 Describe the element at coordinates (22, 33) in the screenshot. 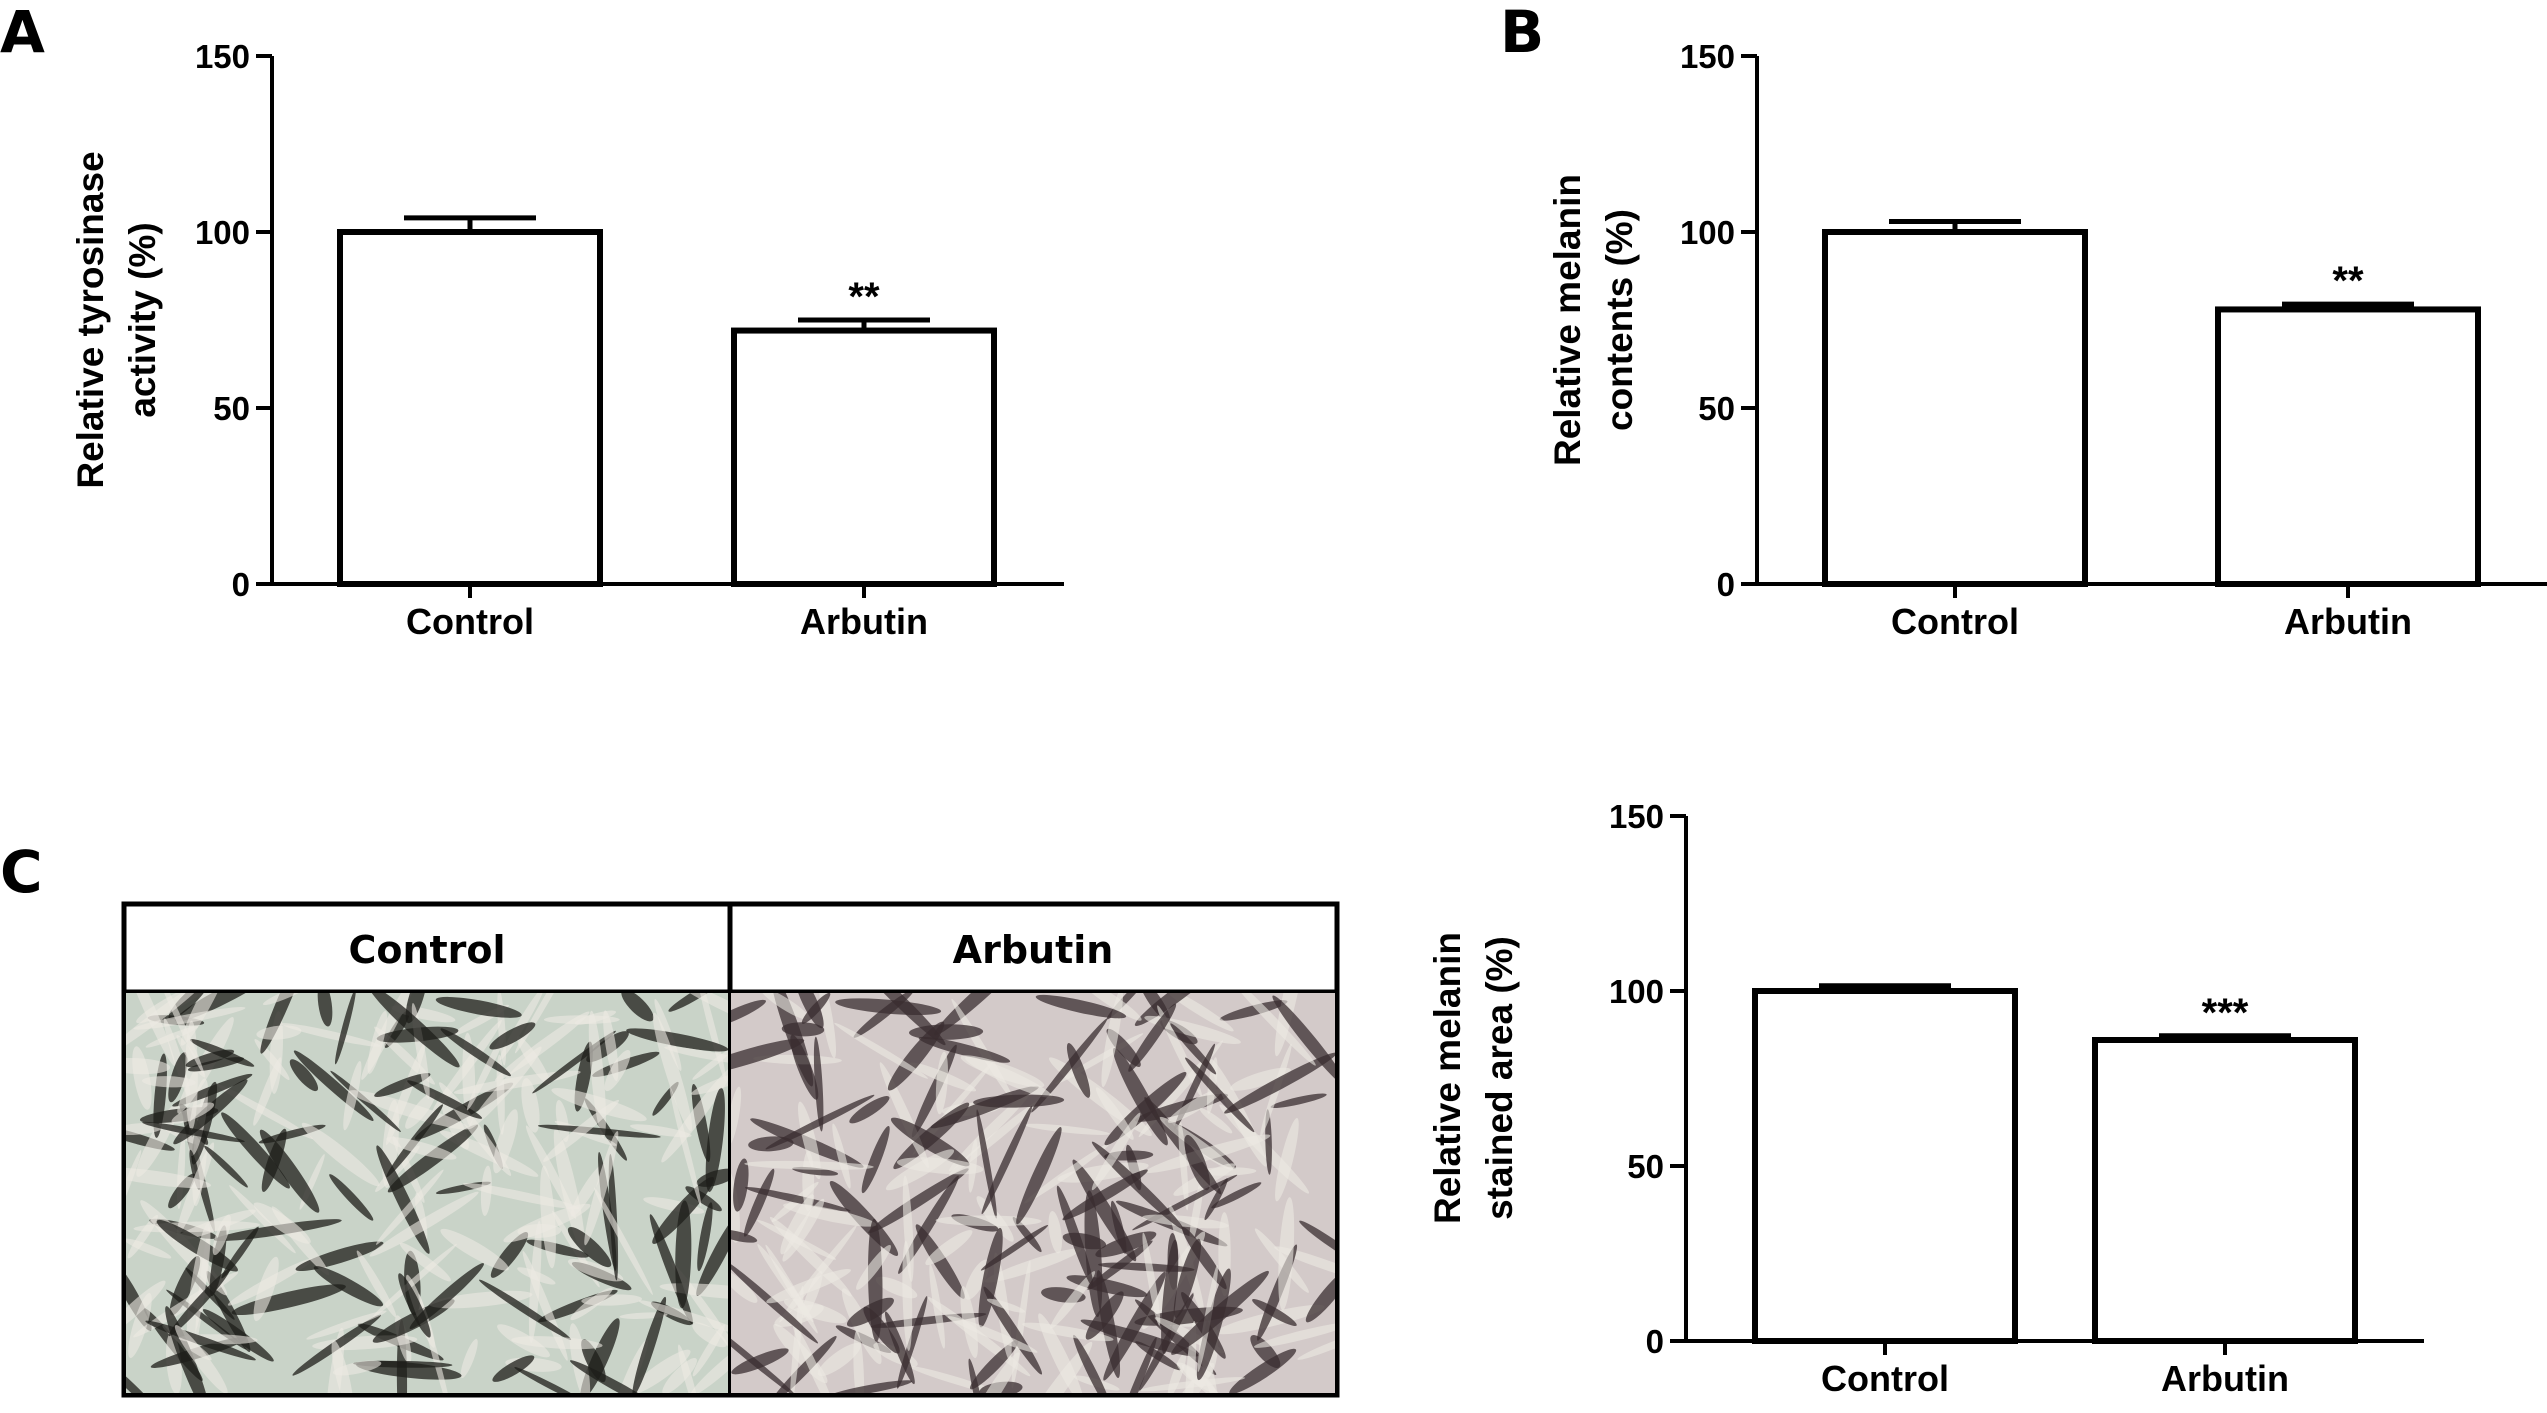

I see `panel-label-a: A` at that location.